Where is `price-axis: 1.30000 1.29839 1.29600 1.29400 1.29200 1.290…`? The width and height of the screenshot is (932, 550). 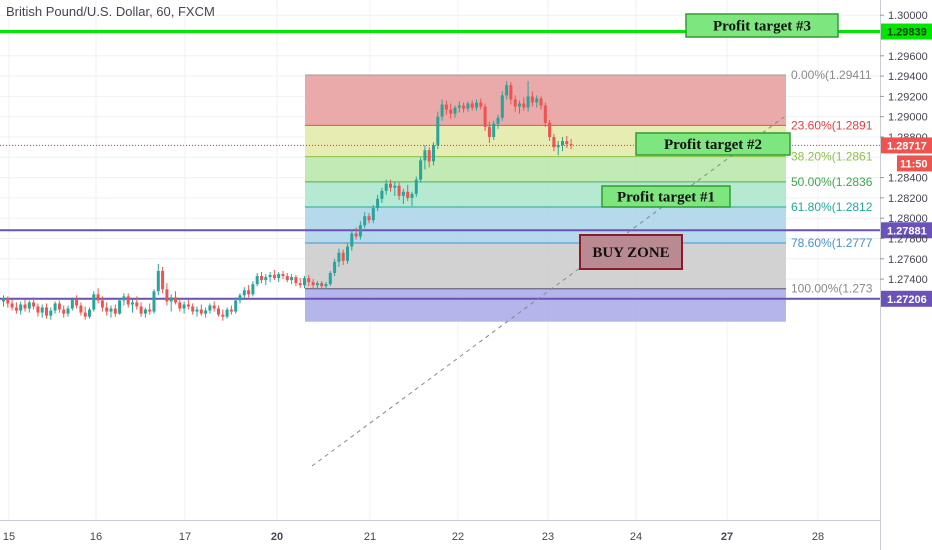
price-axis: 1.30000 1.29839 1.29600 1.29400 1.29200 1.290… is located at coordinates (906, 275).